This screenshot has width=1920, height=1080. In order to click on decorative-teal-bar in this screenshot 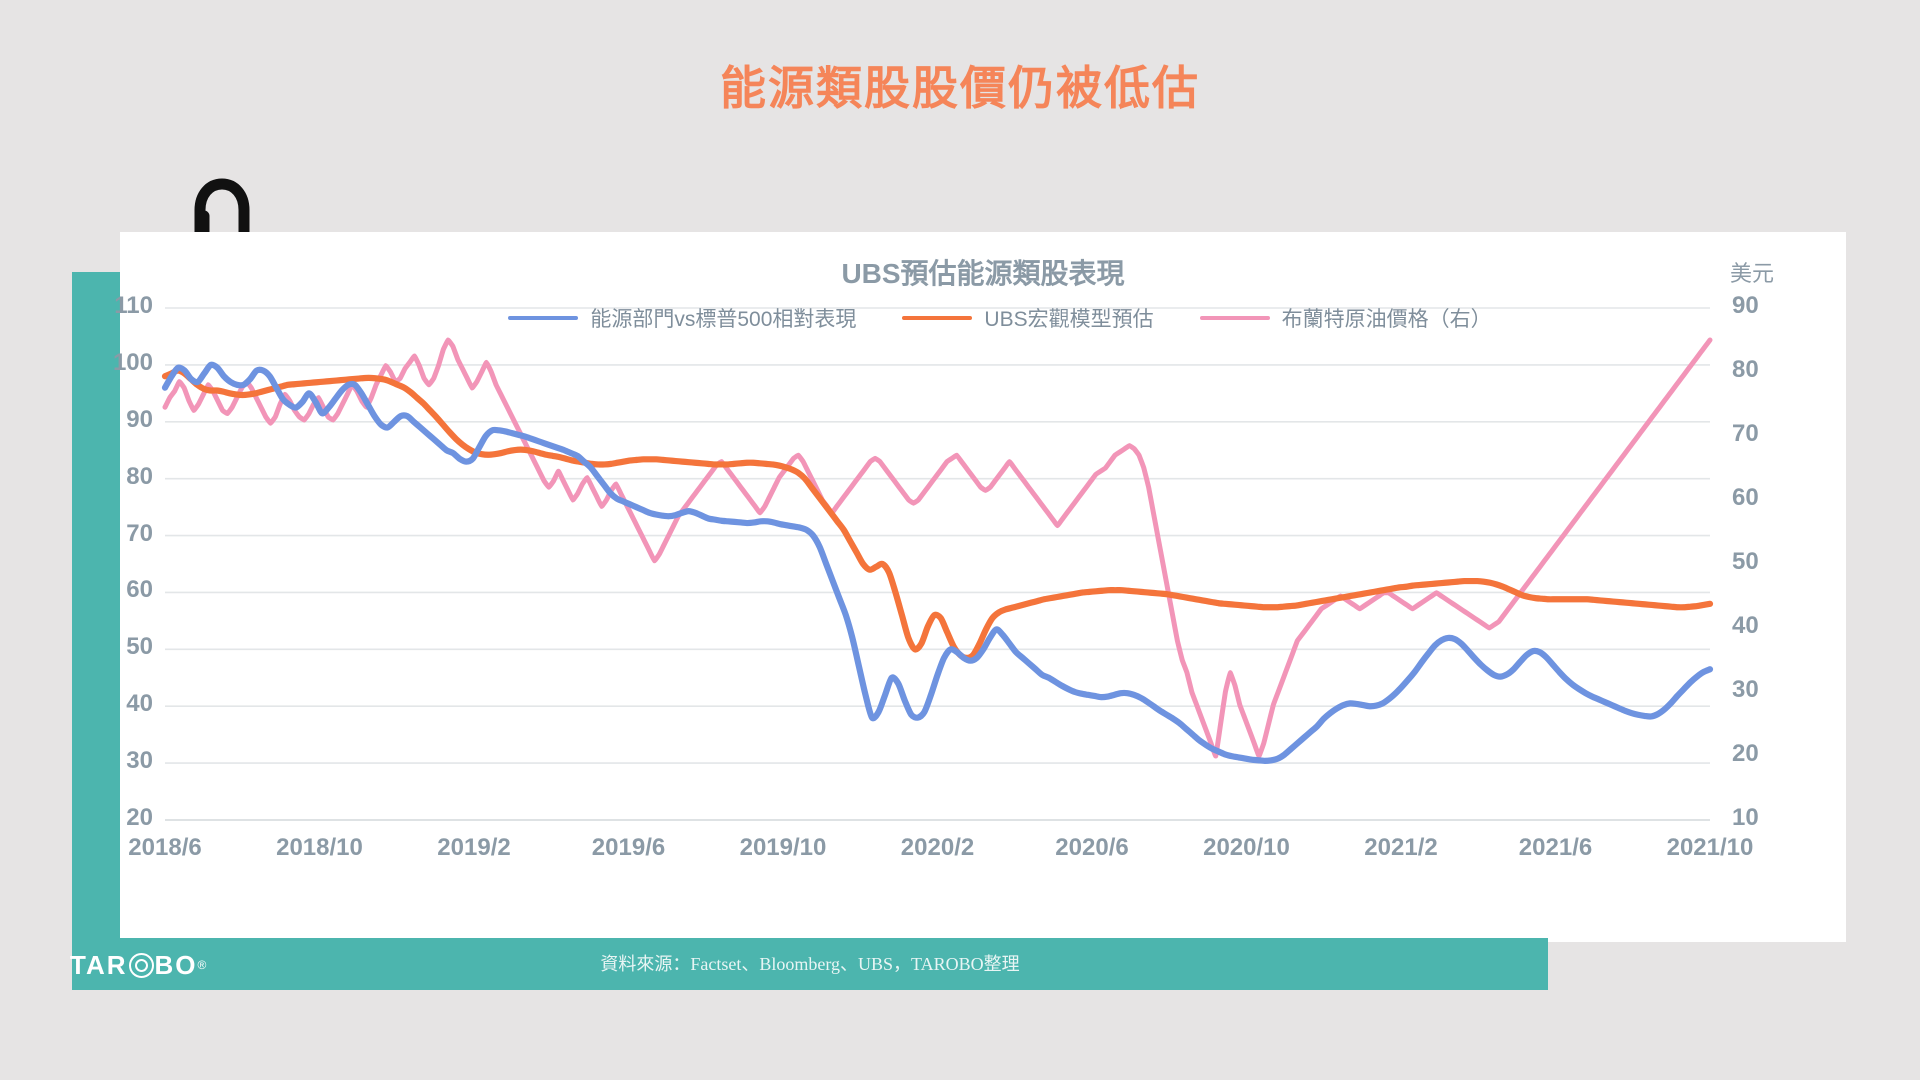, I will do `click(96, 622)`.